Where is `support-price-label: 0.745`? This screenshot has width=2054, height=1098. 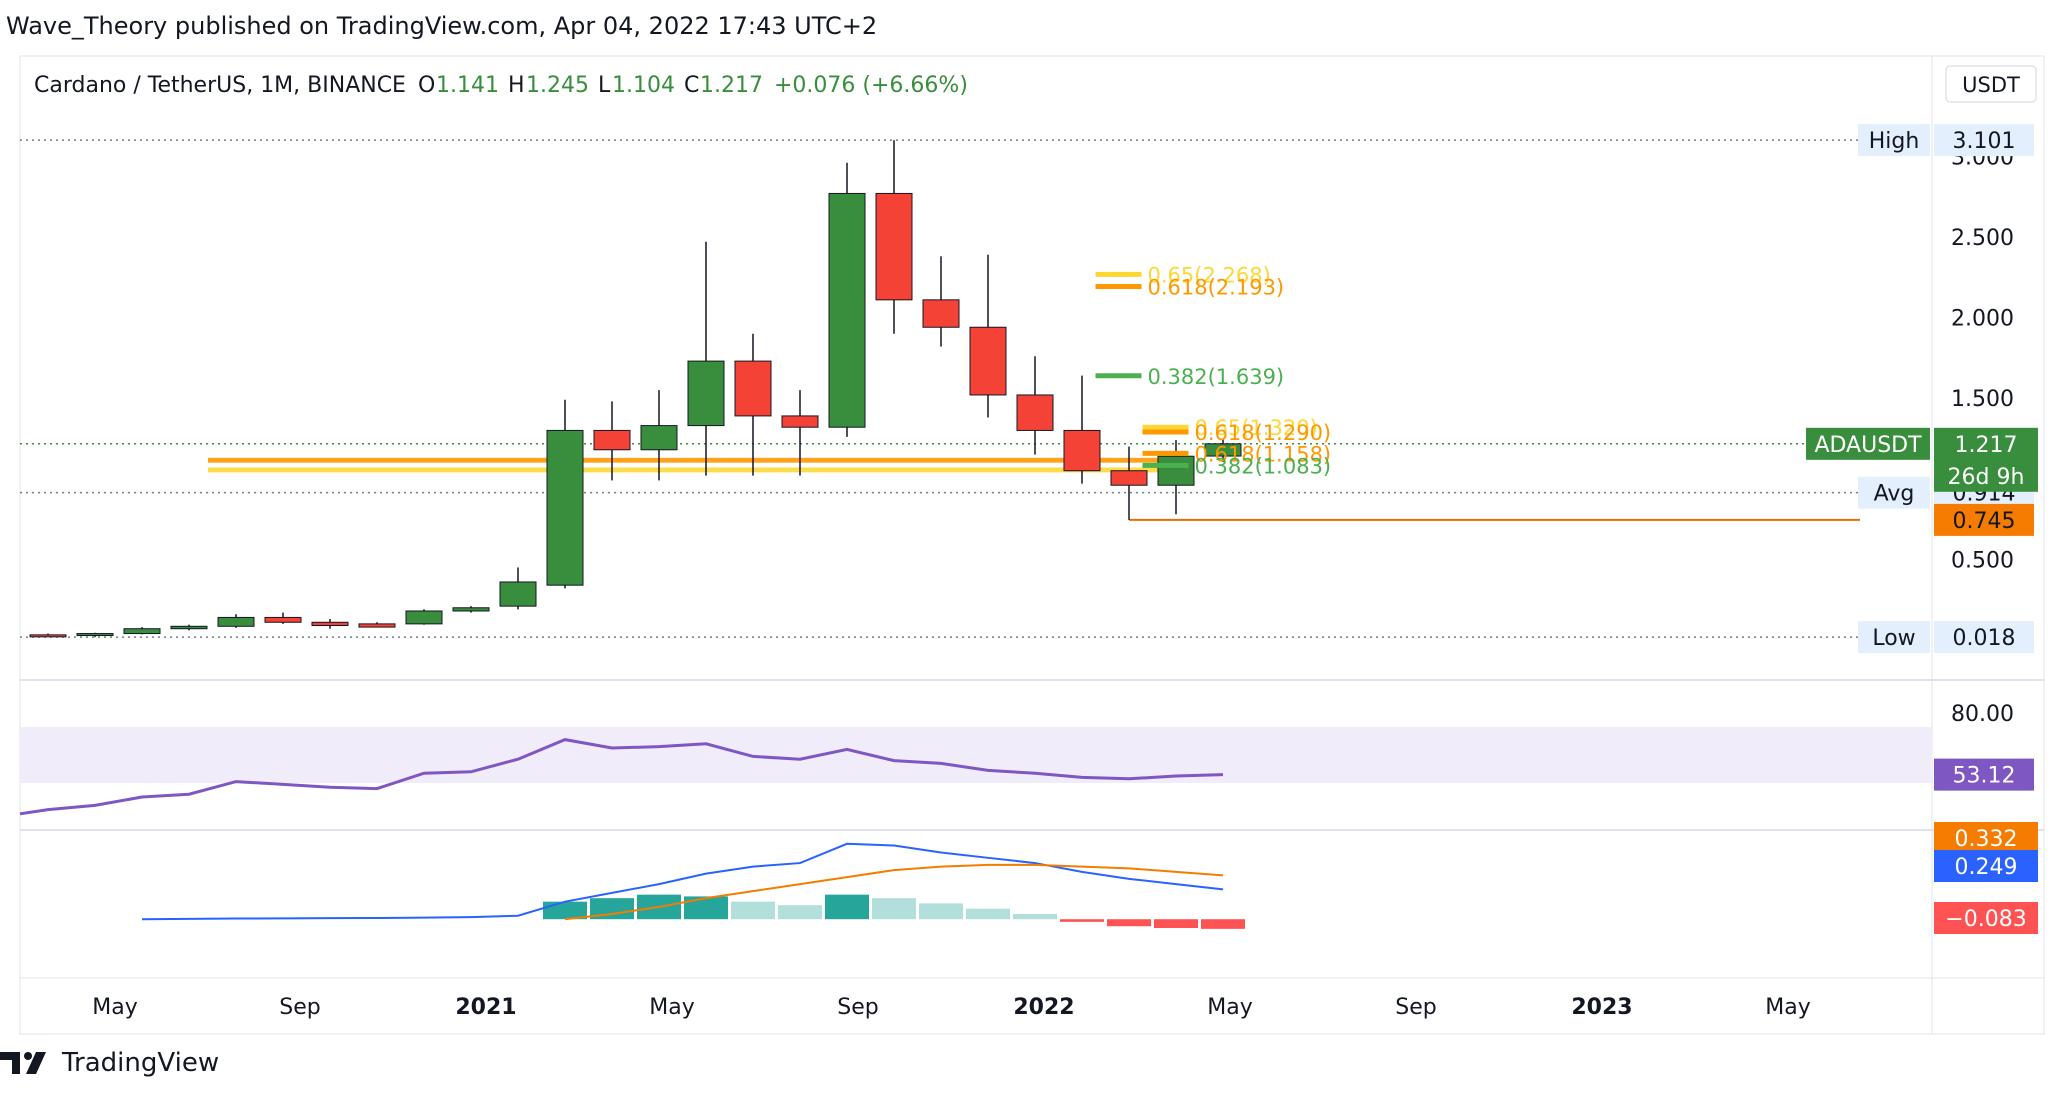
support-price-label: 0.745 is located at coordinates (1984, 521).